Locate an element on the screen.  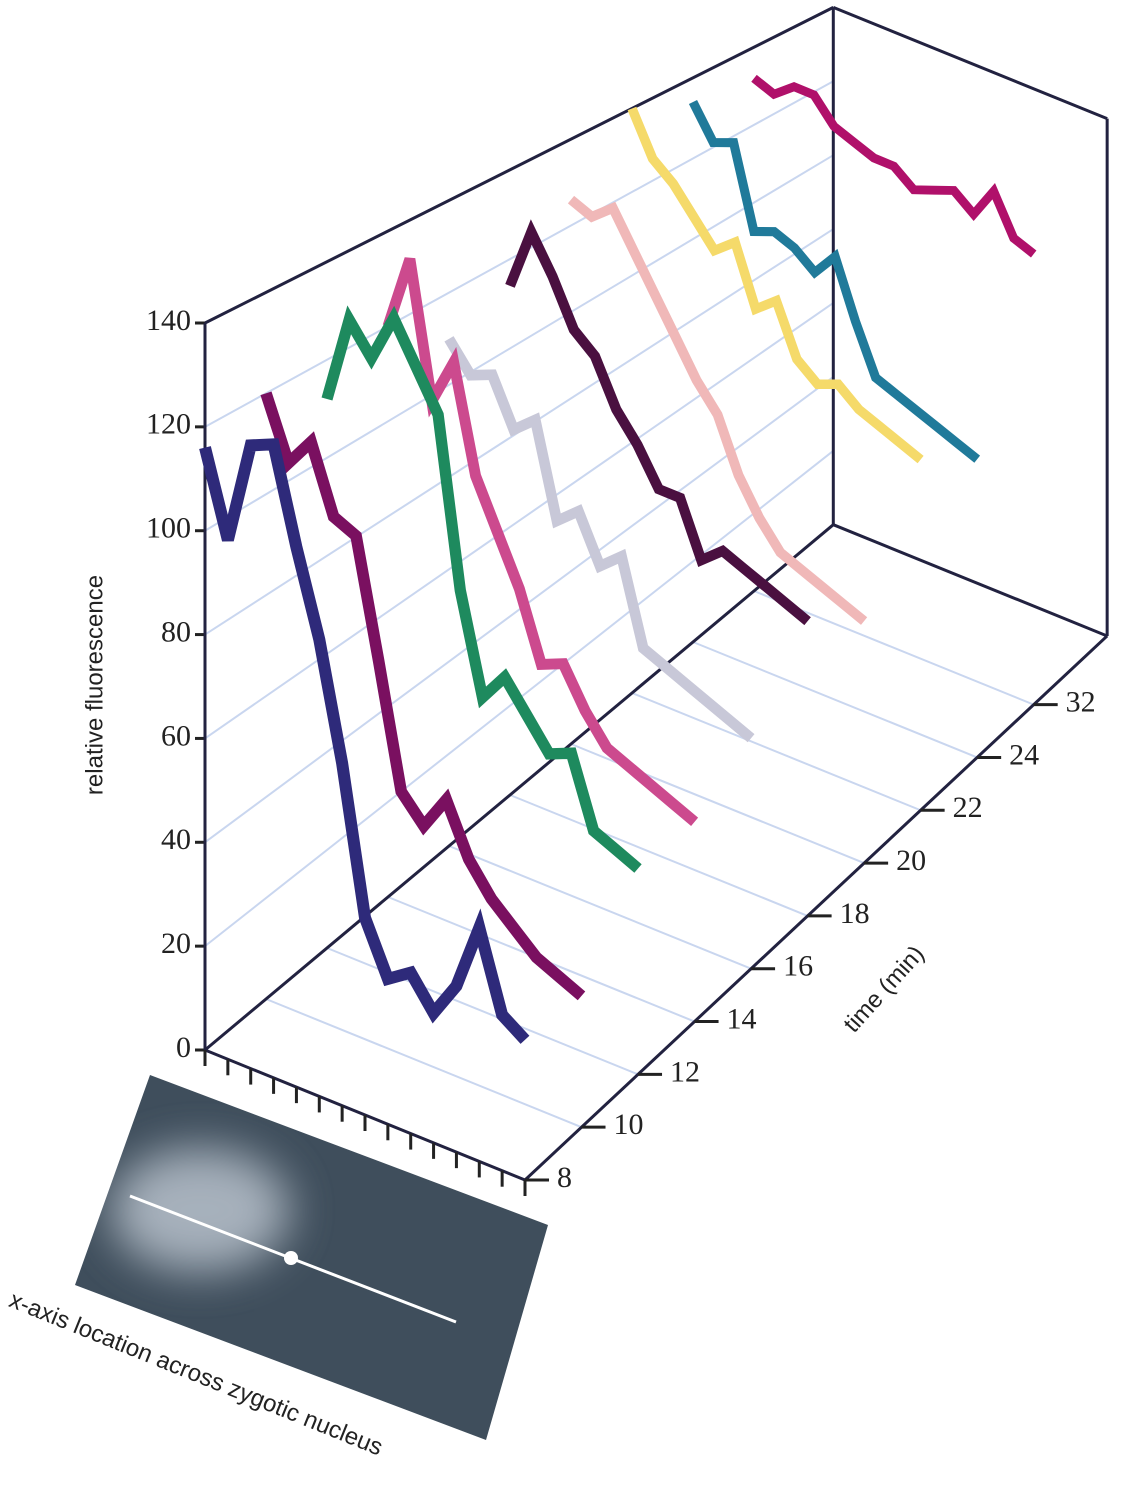
z-axis-label: time (min) is located at coordinates (883, 989).